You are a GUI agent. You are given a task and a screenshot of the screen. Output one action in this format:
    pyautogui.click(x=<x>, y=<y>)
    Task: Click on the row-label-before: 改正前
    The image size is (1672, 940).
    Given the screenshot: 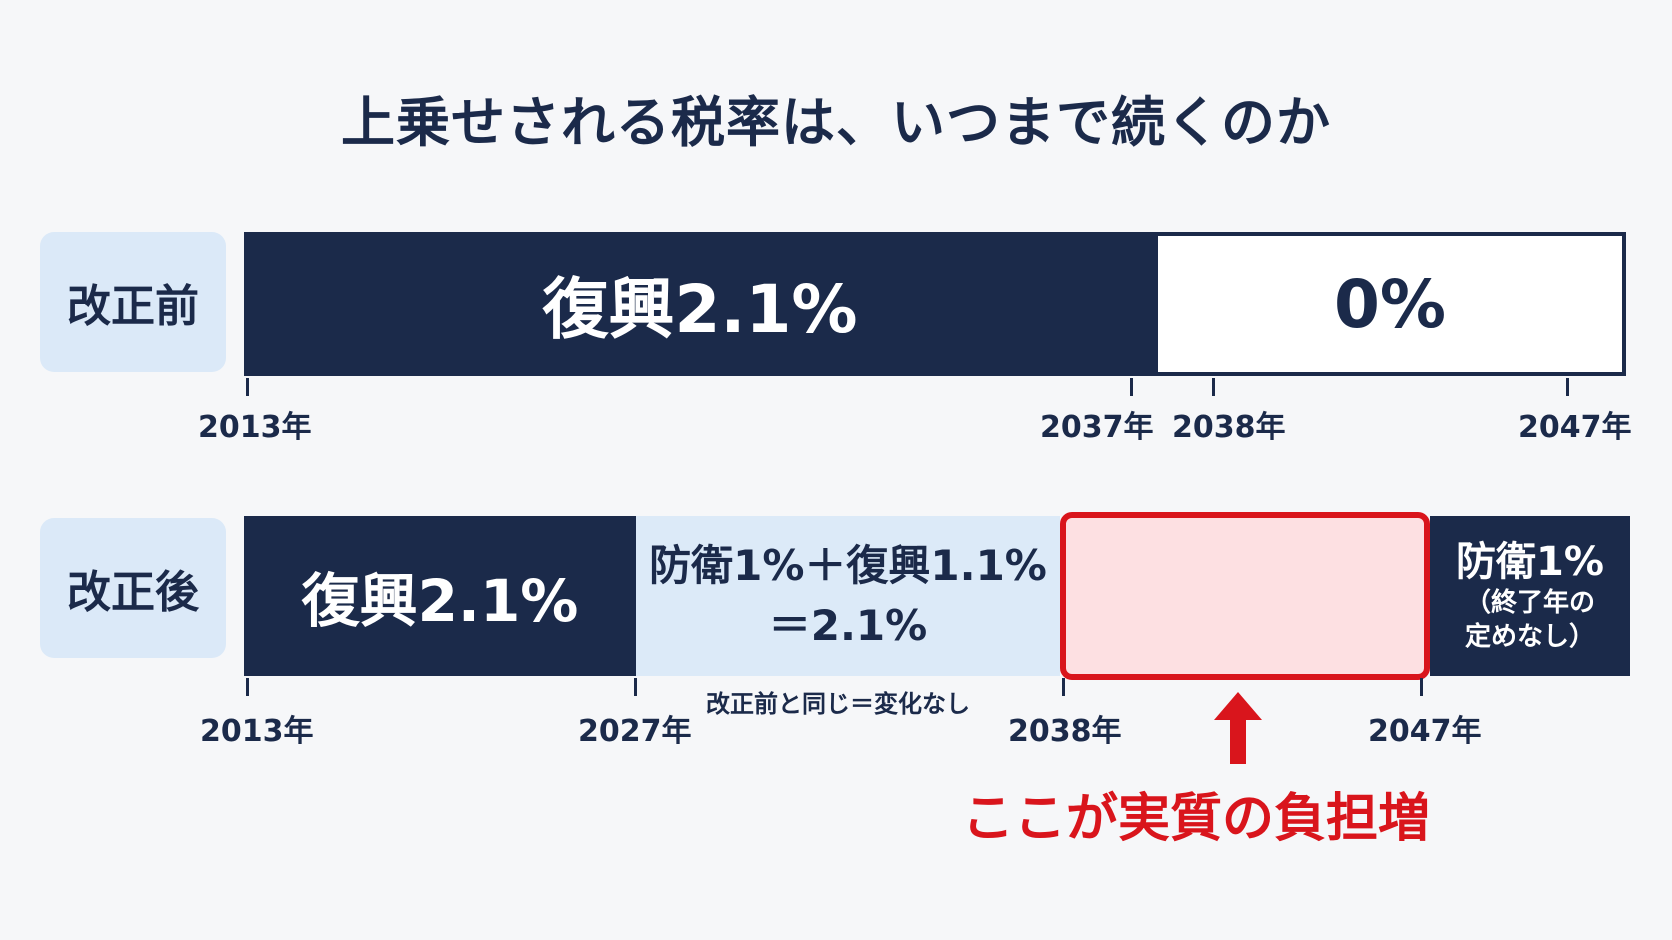 What is the action you would take?
    pyautogui.click(x=133, y=302)
    